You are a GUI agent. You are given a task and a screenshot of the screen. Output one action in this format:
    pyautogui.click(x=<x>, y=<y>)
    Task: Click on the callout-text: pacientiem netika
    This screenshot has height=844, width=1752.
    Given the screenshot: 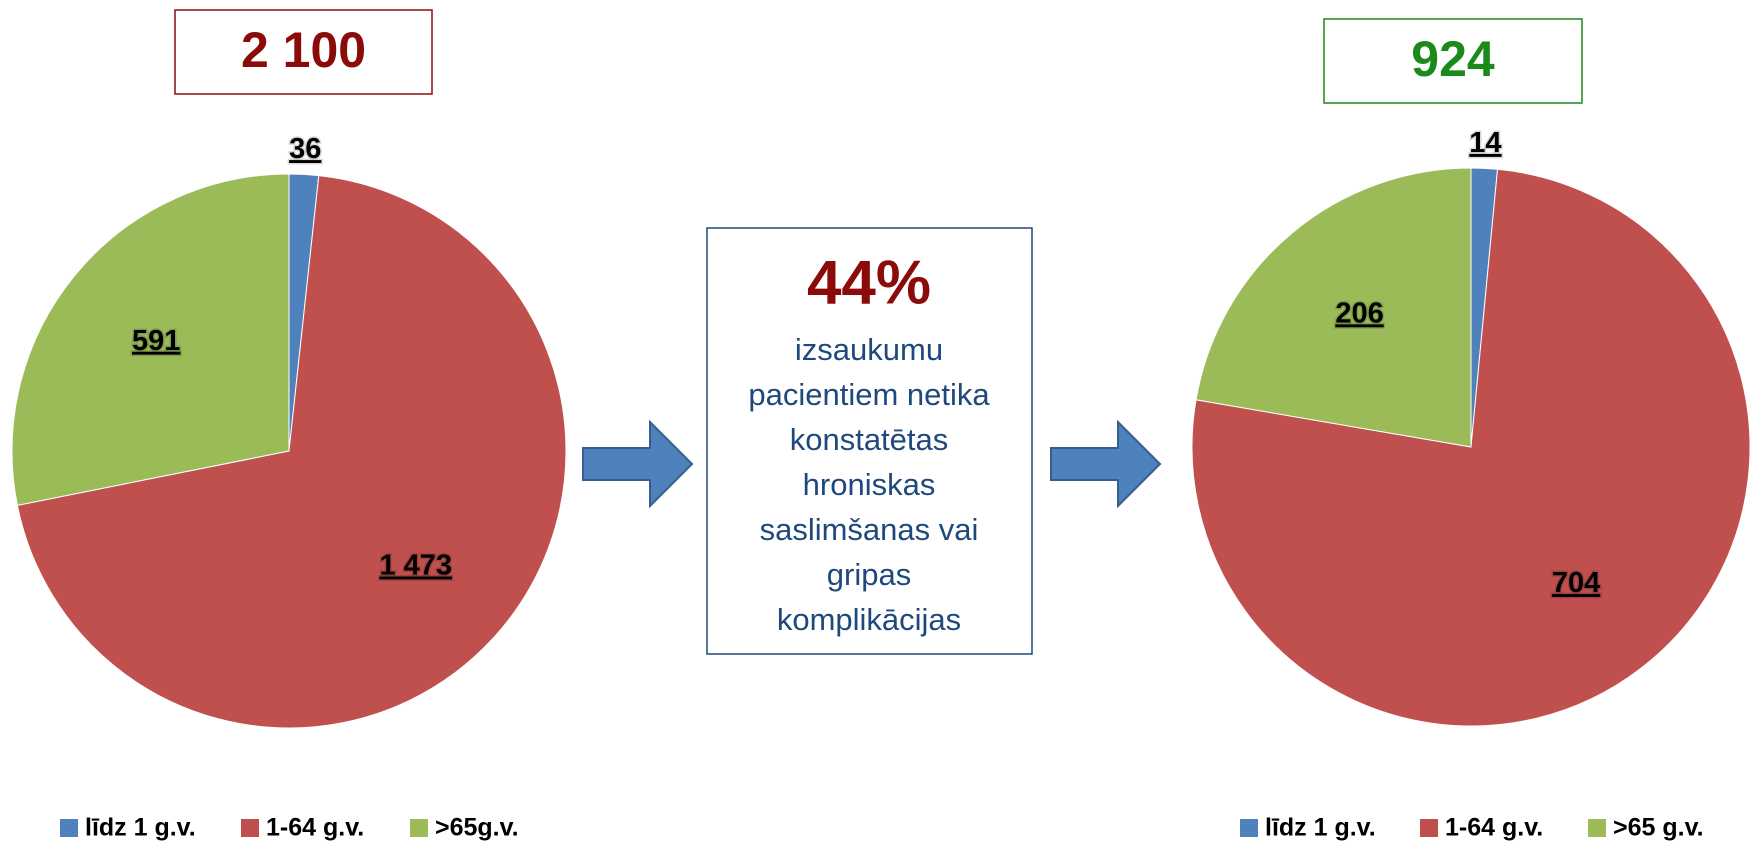 What is the action you would take?
    pyautogui.click(x=869, y=394)
    